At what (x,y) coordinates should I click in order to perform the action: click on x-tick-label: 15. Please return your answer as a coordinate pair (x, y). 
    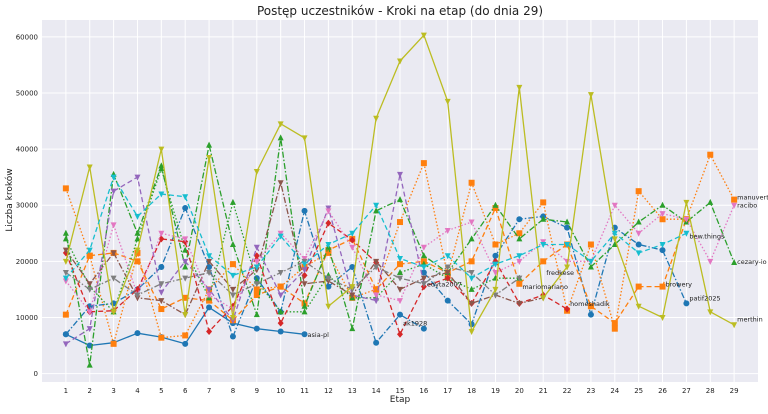
    Looking at the image, I should click on (400, 391).